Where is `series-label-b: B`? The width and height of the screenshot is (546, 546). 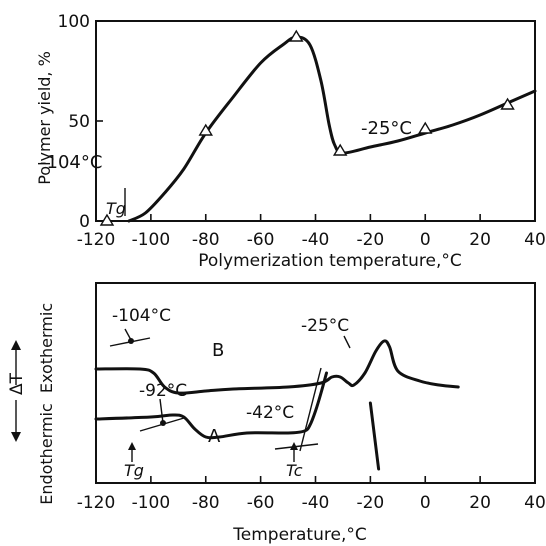 series-label-b: B is located at coordinates (218, 350).